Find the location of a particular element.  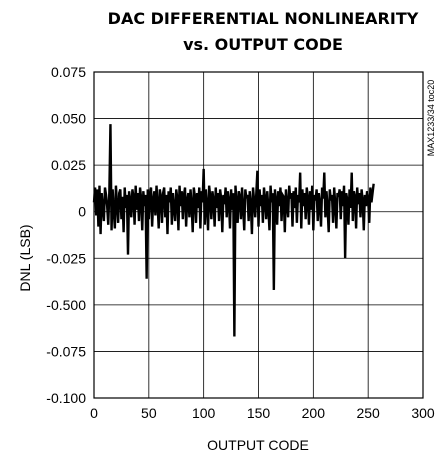

y-tick-label: 0.025 is located at coordinates (68, 165).